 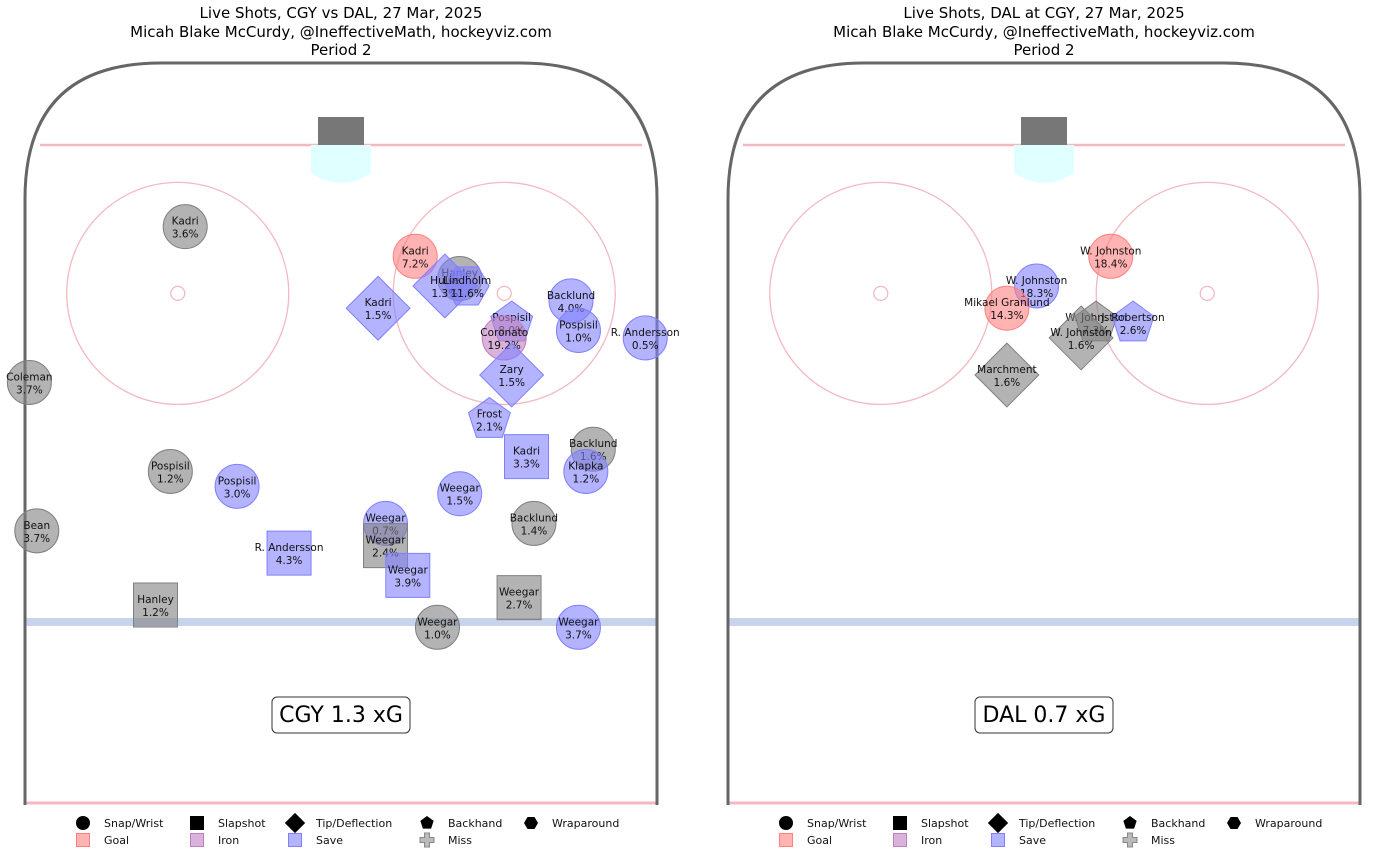 I want to click on faceoff-dot, so click(x=504, y=293).